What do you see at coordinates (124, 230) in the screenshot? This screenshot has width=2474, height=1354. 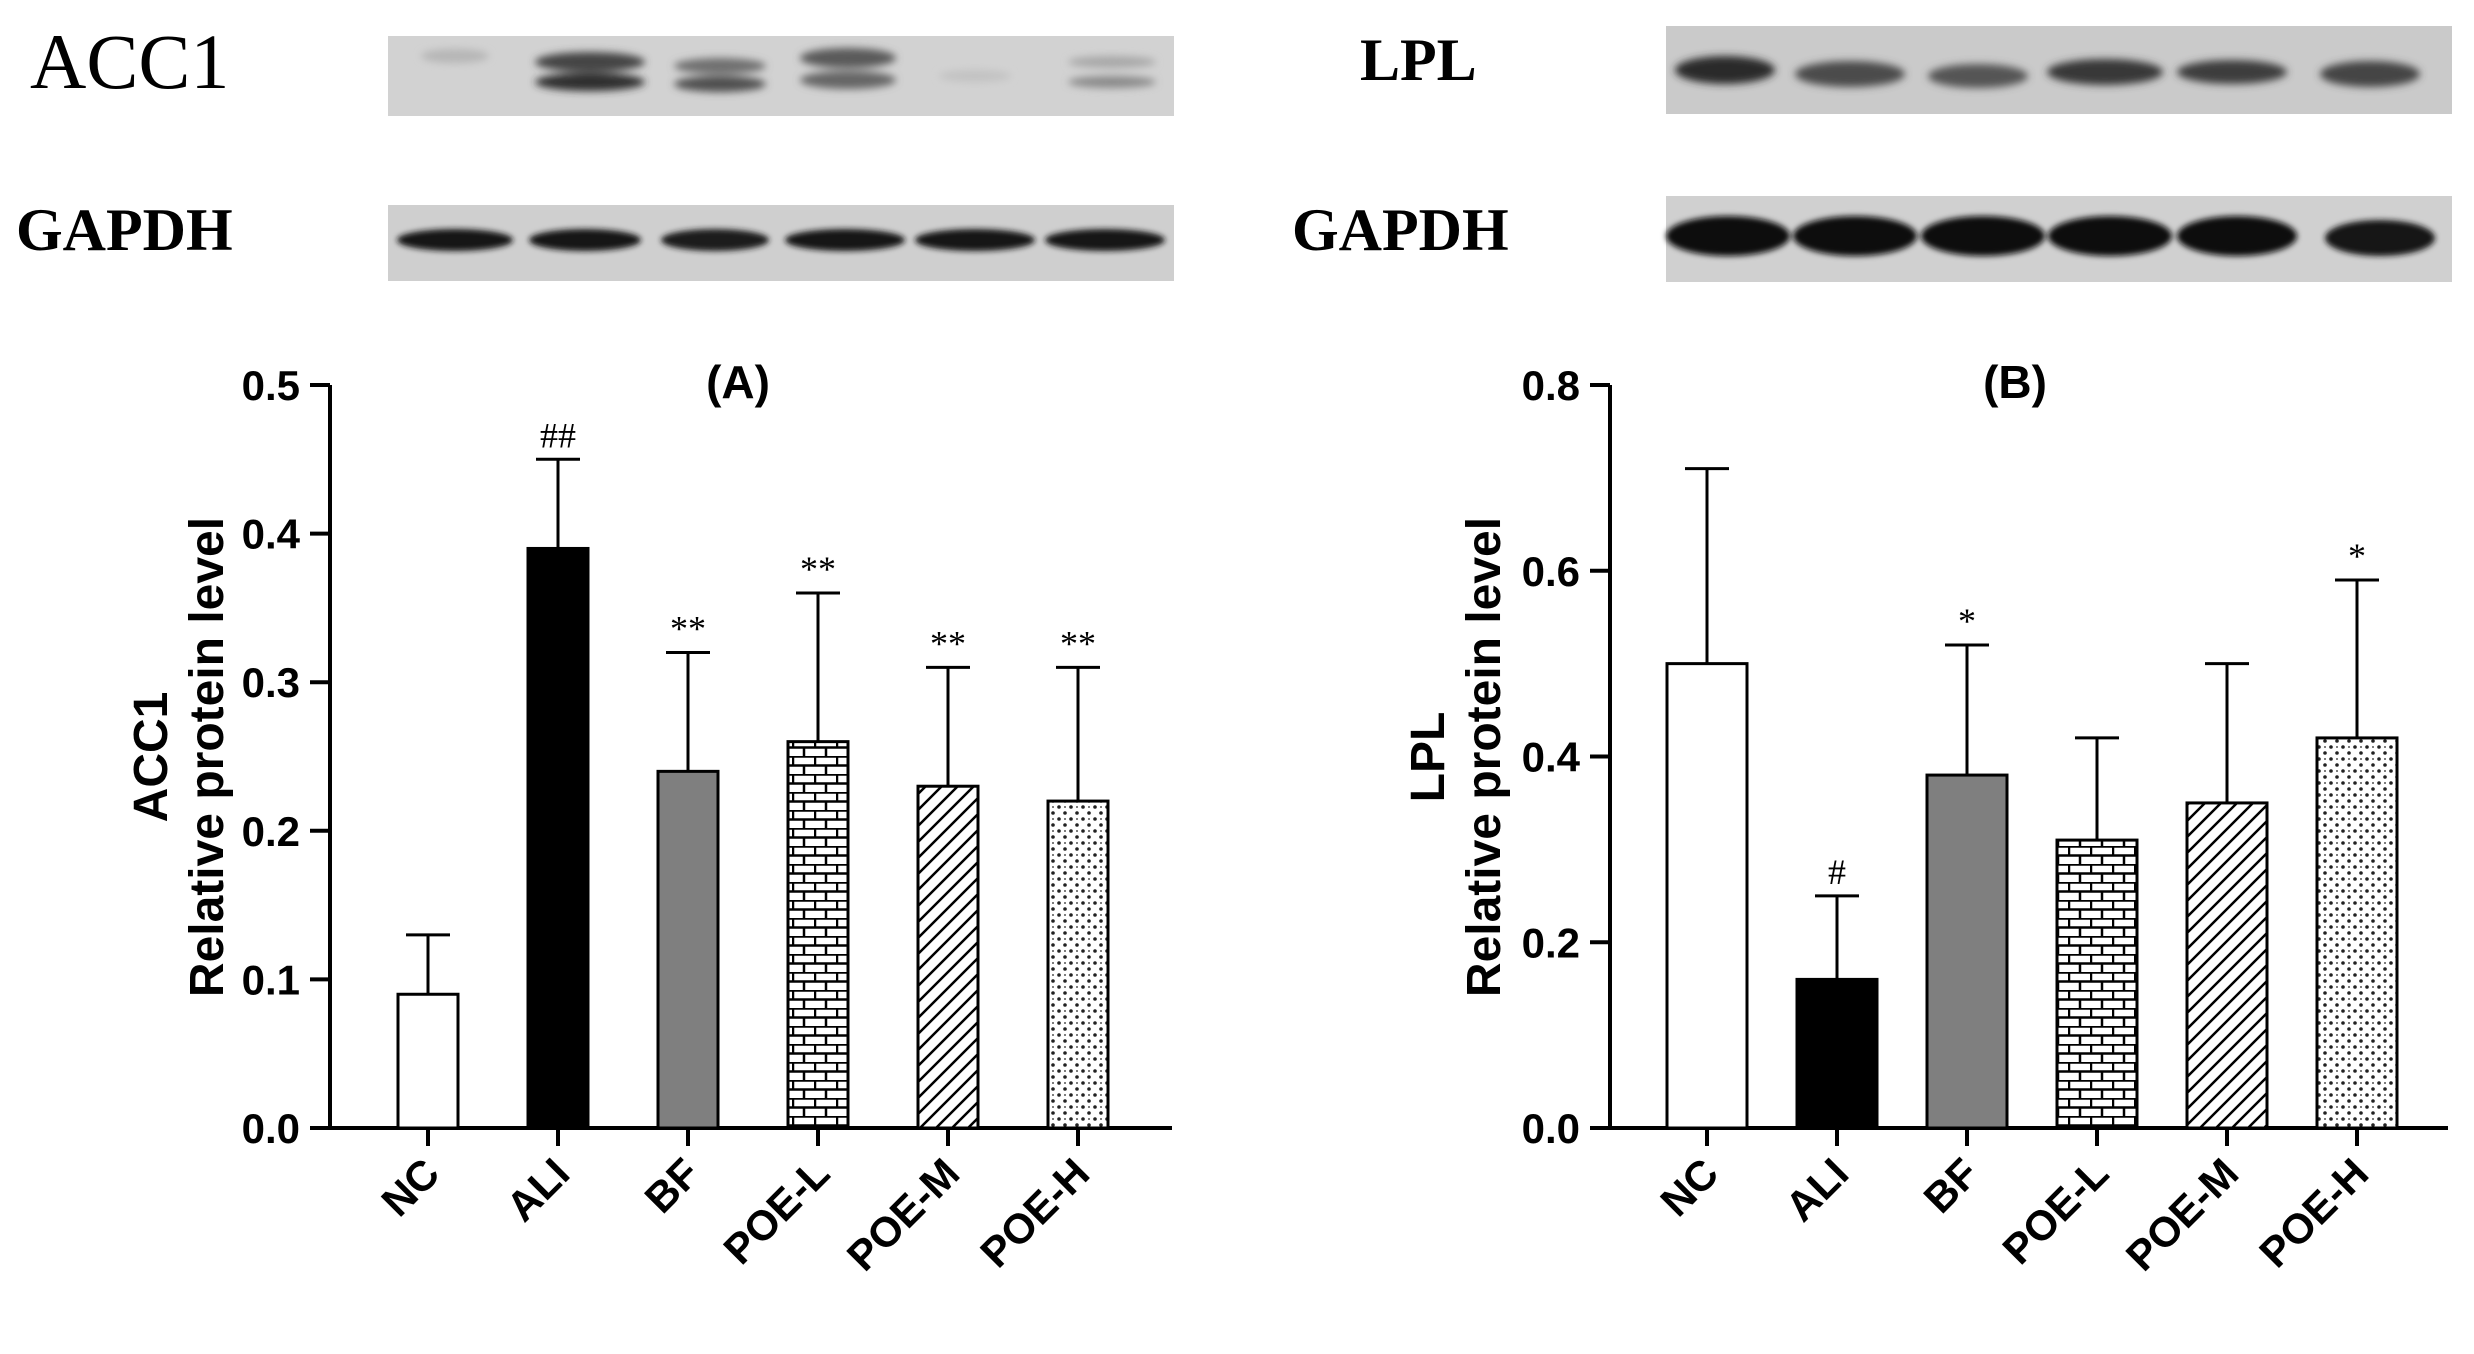 I see `blot-left-control-label: GAPDH` at bounding box center [124, 230].